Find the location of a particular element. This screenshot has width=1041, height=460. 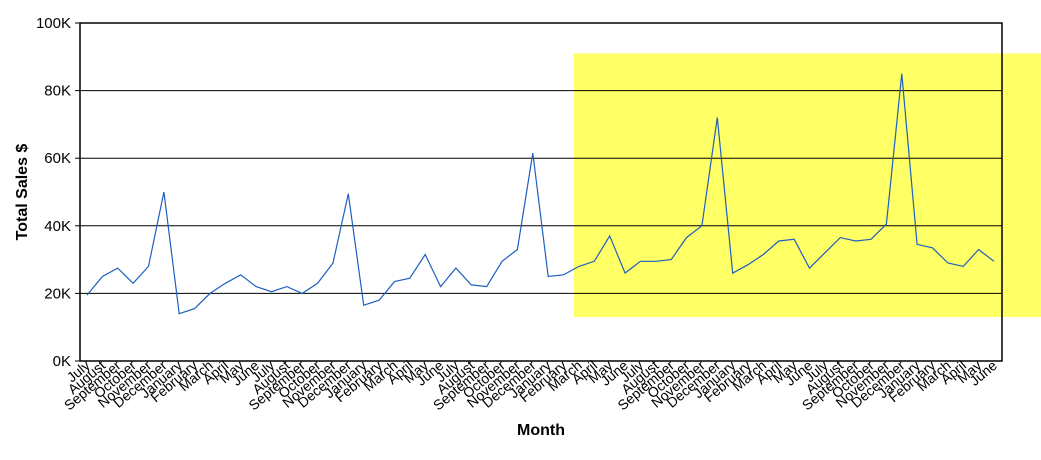

y-tick-label: 60K is located at coordinates (57, 158).